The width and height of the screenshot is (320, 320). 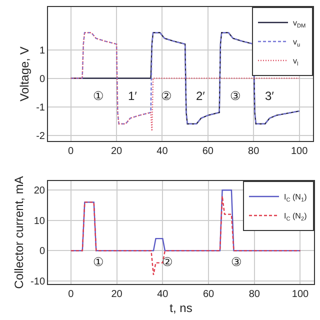 I want to click on y-tick-label: -1, so click(x=41, y=108).